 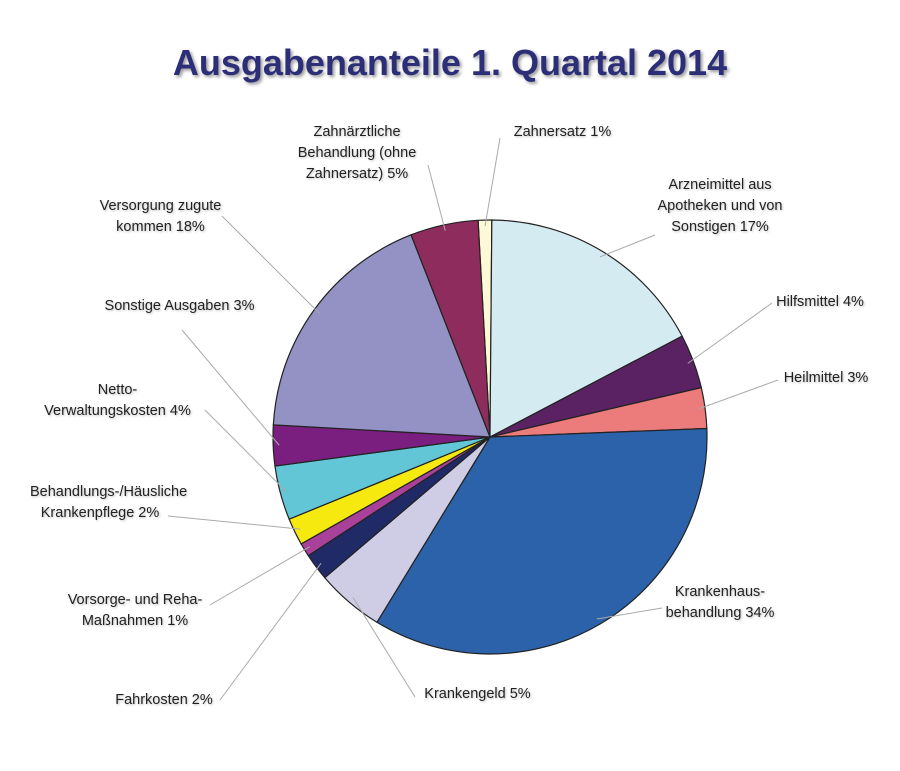 I want to click on slice-label: Krankenhaus-behandlung 34%, so click(x=720, y=603).